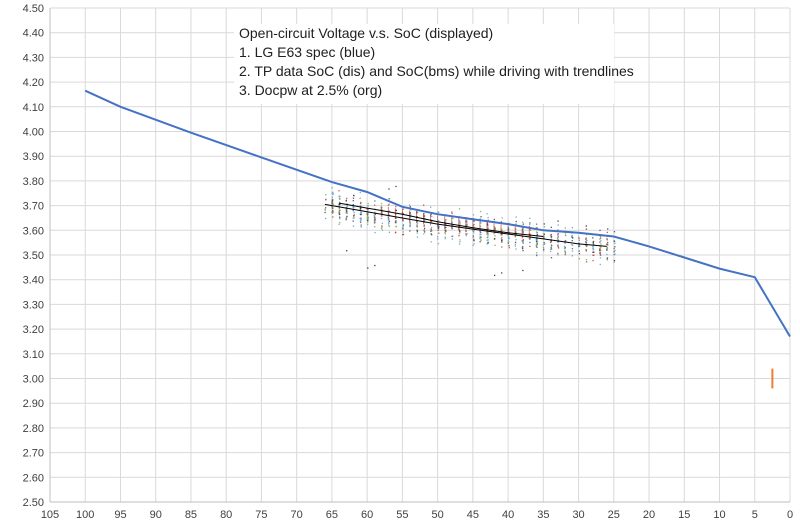 The height and width of the screenshot is (526, 800). I want to click on y-tick-label: 3.00, so click(33, 380).